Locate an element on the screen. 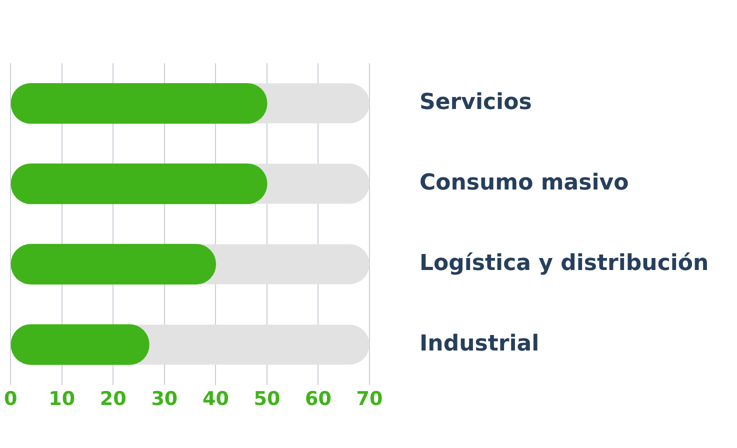 Image resolution: width=737 pixels, height=448 pixels. y-tick-label: Logística y distribución is located at coordinates (564, 263).